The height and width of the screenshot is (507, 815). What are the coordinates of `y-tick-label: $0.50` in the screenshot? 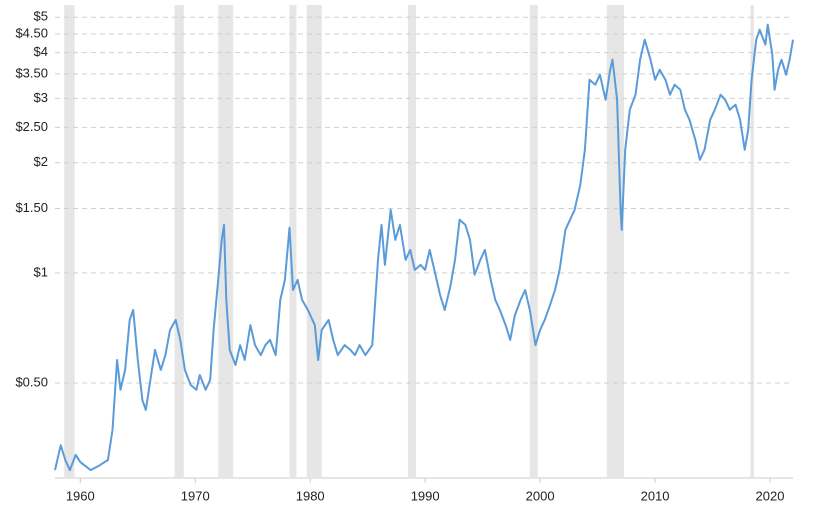 It's located at (31, 381).